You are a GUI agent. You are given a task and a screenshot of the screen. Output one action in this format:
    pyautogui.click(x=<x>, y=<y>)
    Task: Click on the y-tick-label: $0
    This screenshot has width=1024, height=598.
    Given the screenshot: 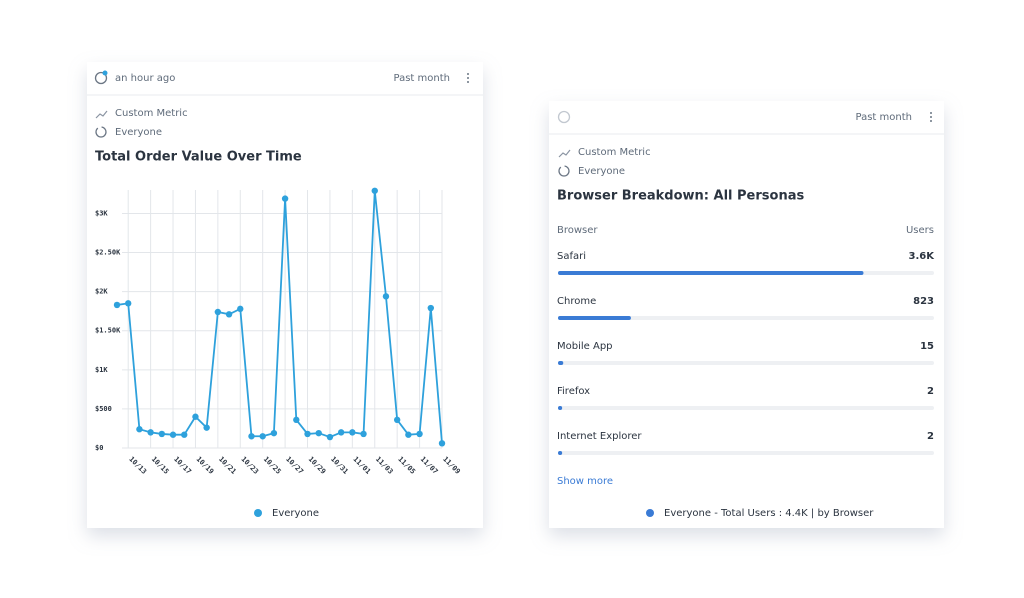 What is the action you would take?
    pyautogui.click(x=99, y=448)
    